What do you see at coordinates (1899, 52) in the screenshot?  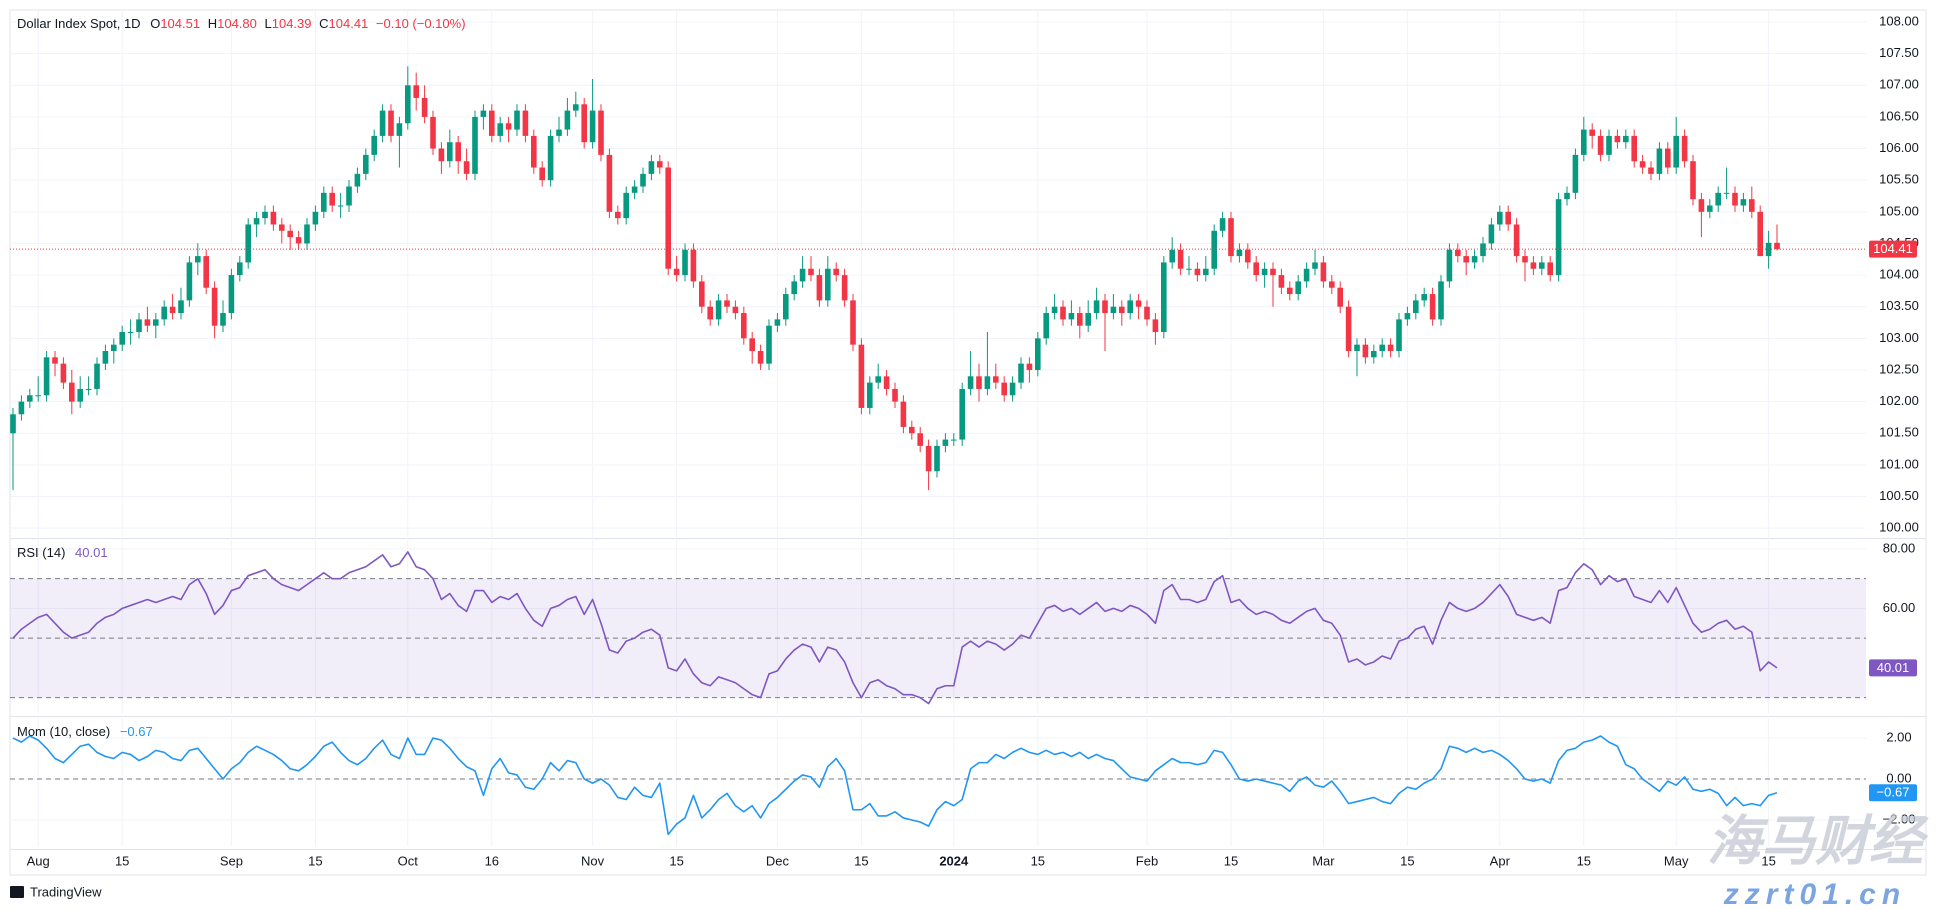 I see `y-tick-label: 107.50` at bounding box center [1899, 52].